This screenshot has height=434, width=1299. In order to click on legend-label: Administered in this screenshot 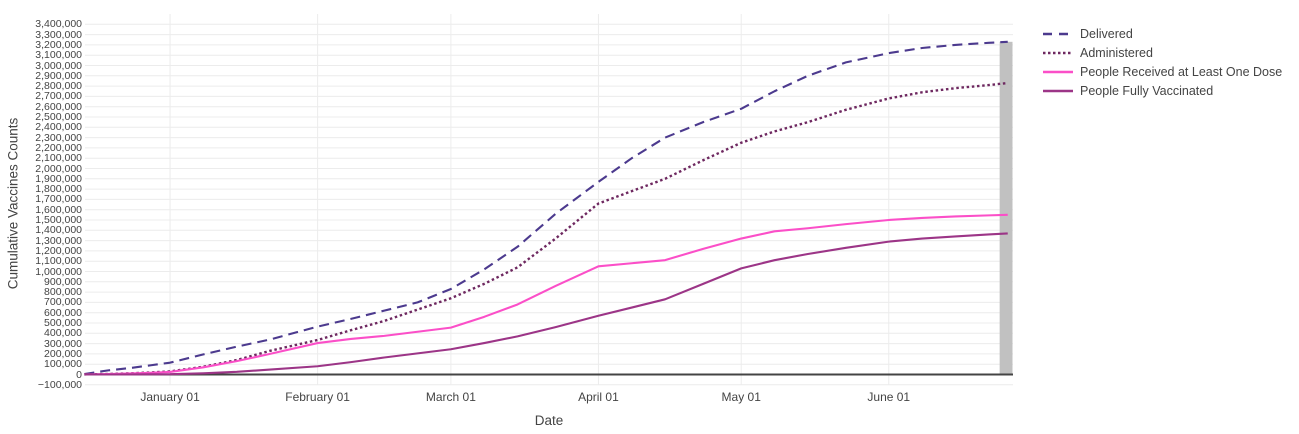, I will do `click(1116, 52)`.